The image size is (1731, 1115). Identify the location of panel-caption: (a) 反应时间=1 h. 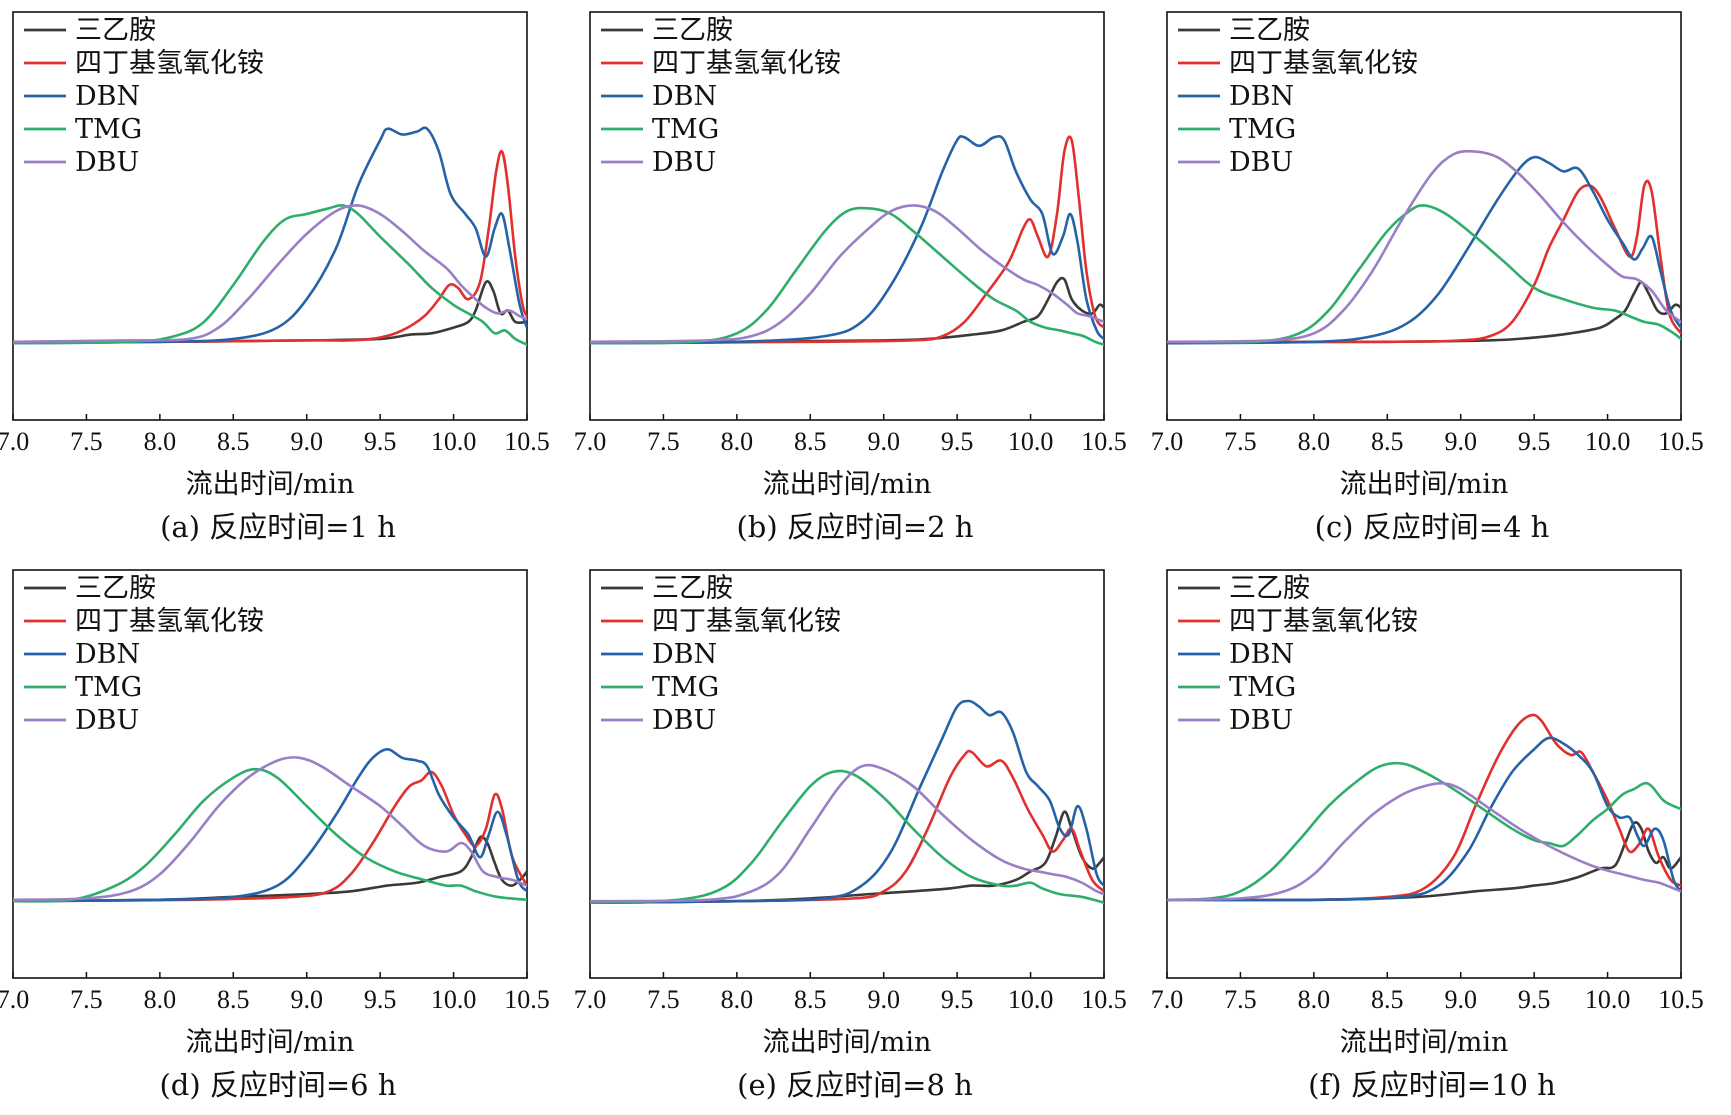
(278, 527).